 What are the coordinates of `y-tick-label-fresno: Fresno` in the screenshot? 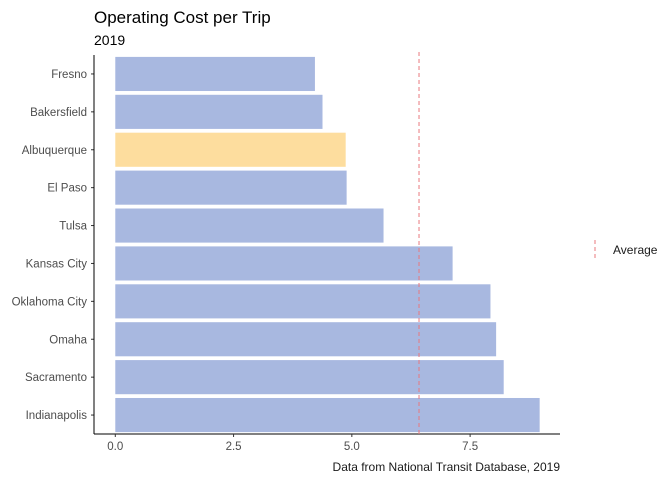 It's located at (69, 75).